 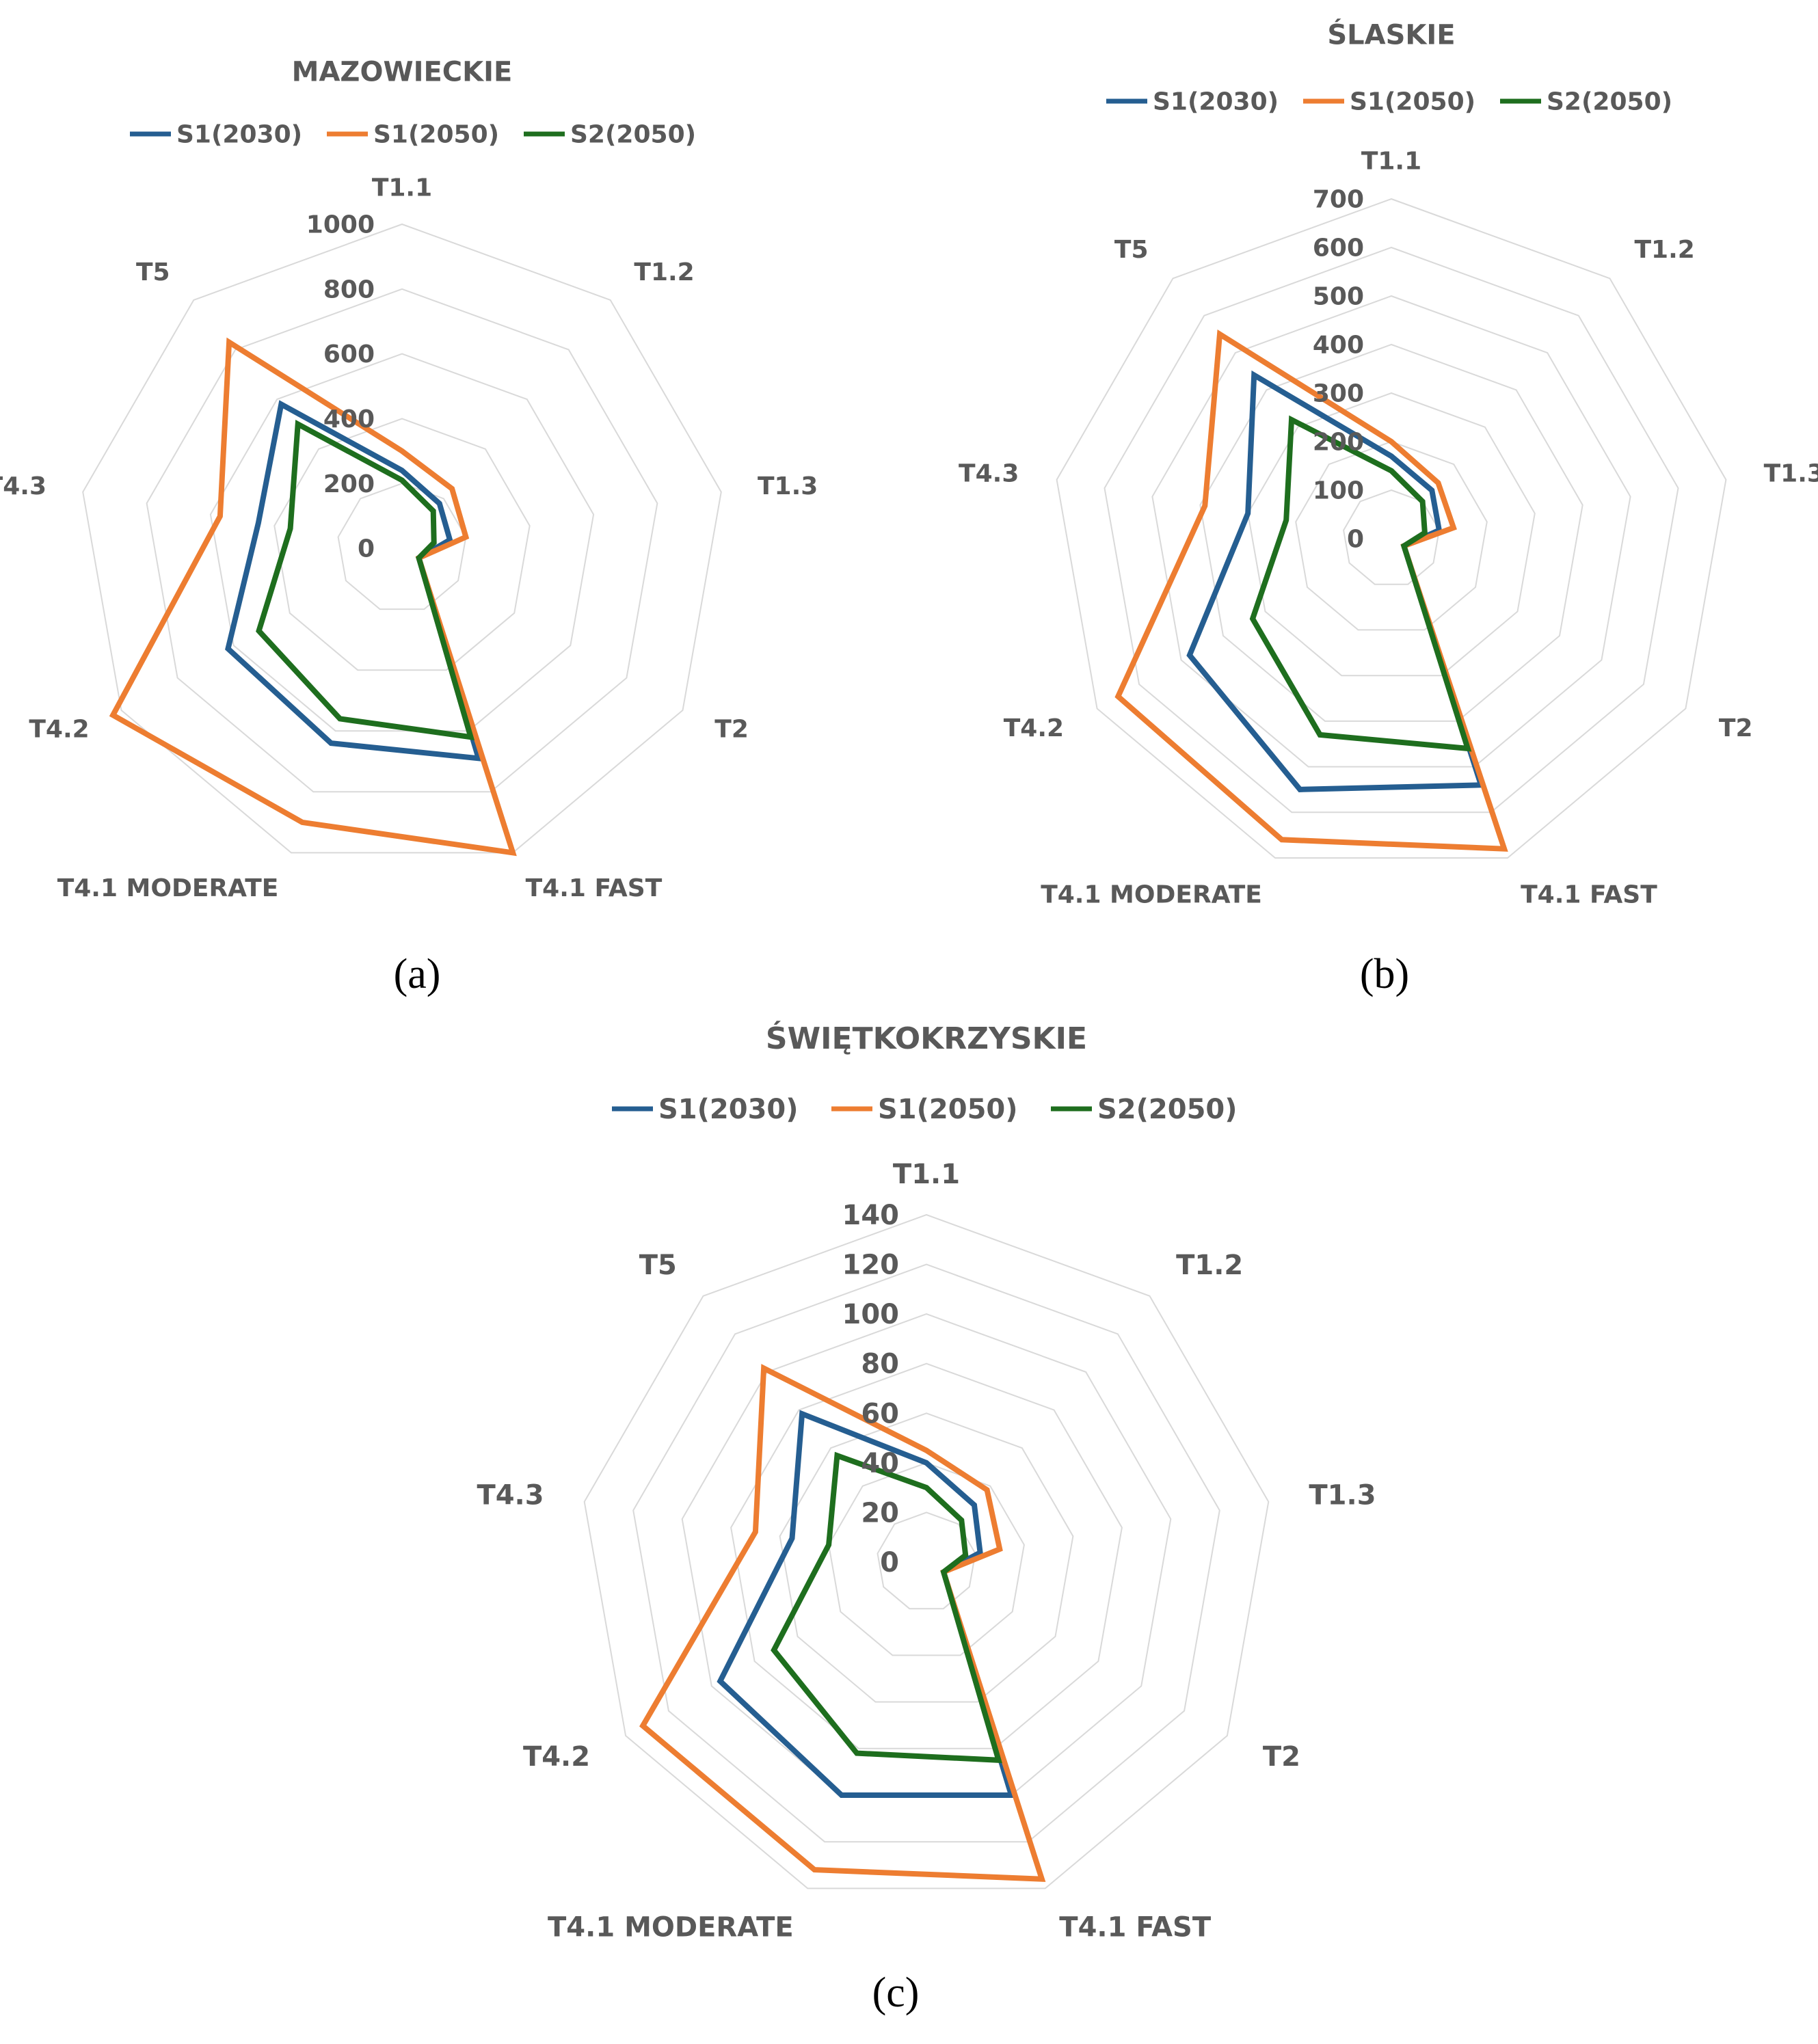 I want to click on tick-label: 40, so click(x=880, y=1464).